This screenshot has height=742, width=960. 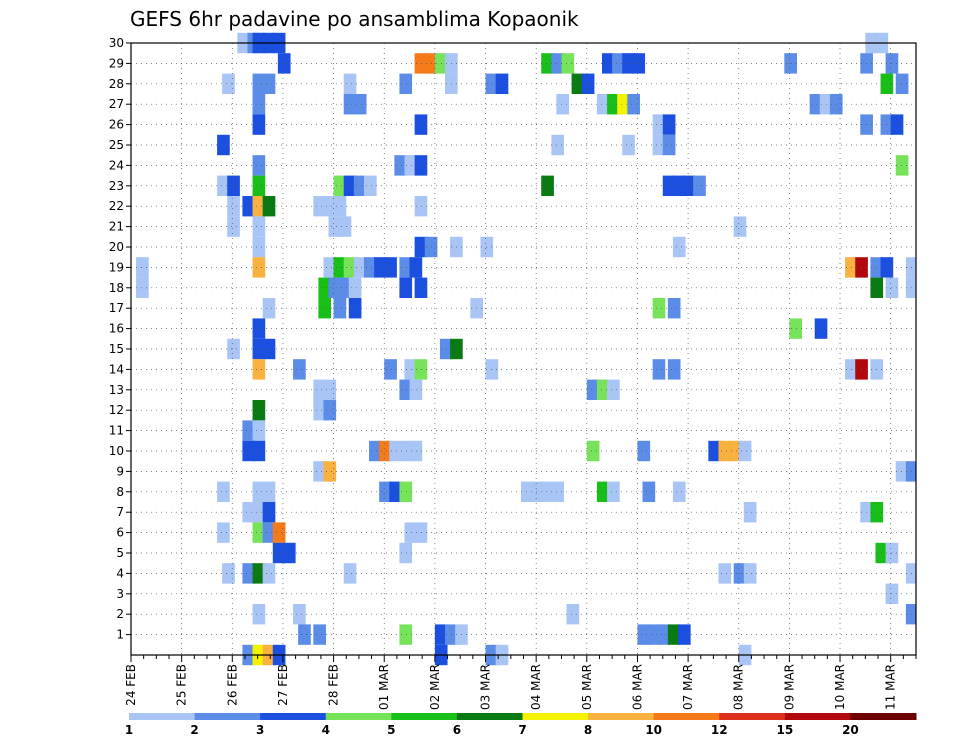 What do you see at coordinates (116, 247) in the screenshot?
I see `y-tick-label: 20` at bounding box center [116, 247].